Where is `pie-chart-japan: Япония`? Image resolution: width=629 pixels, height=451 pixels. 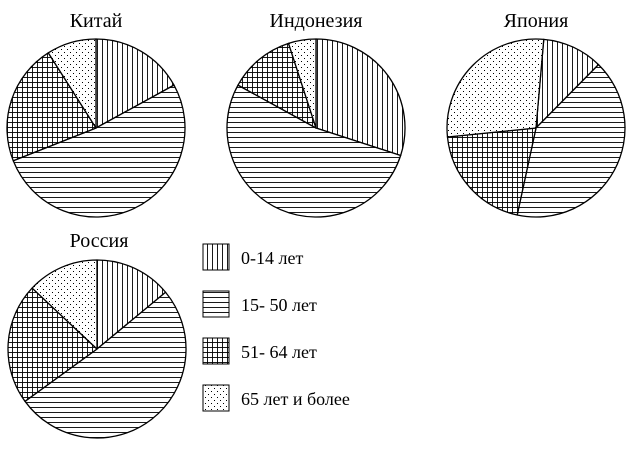
pie-chart-japan: Япония is located at coordinates (536, 114).